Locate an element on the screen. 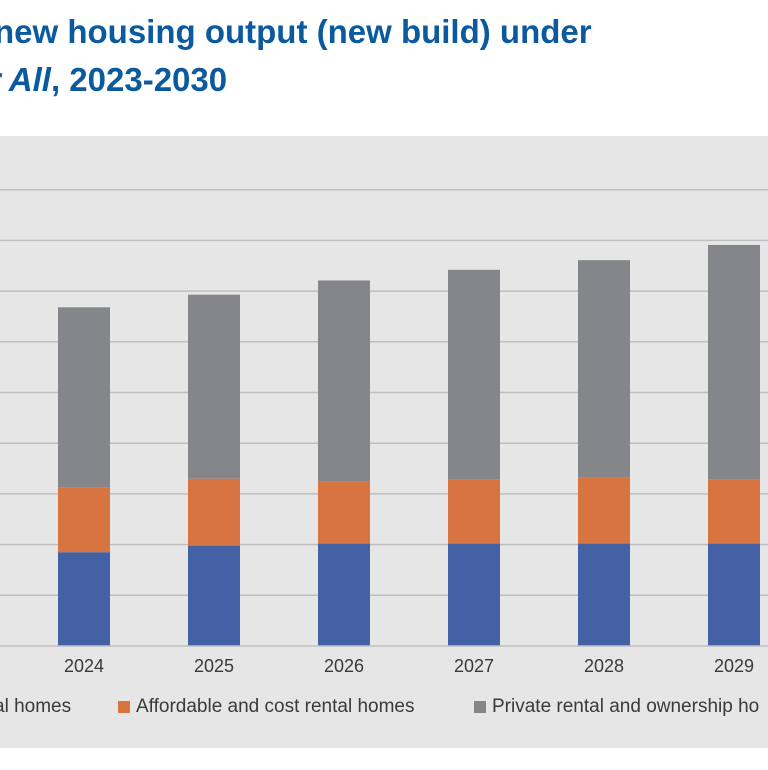 The width and height of the screenshot is (768, 770). bar-segment-affordable-2024 is located at coordinates (84, 520).